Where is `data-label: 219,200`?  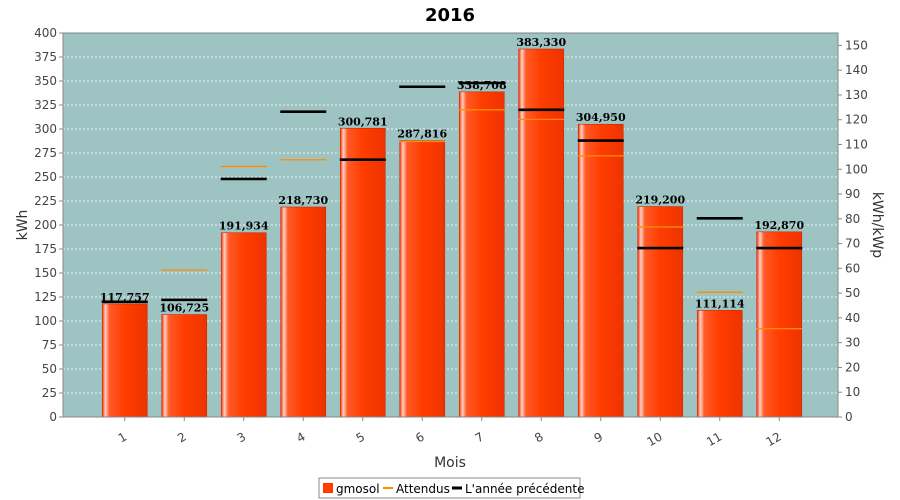 data-label: 219,200 is located at coordinates (660, 200).